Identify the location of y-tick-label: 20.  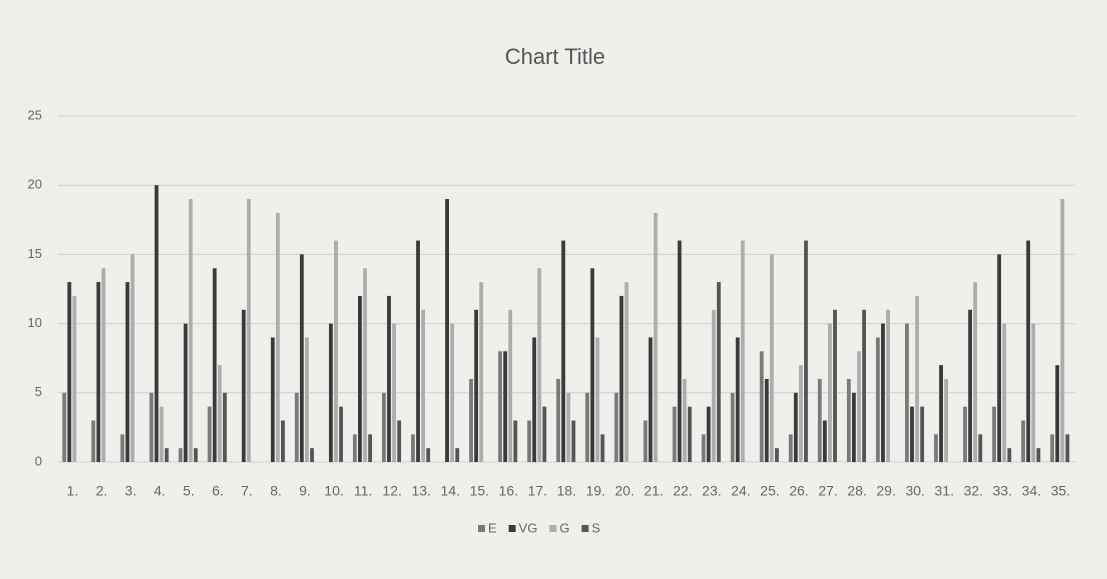
(35, 184).